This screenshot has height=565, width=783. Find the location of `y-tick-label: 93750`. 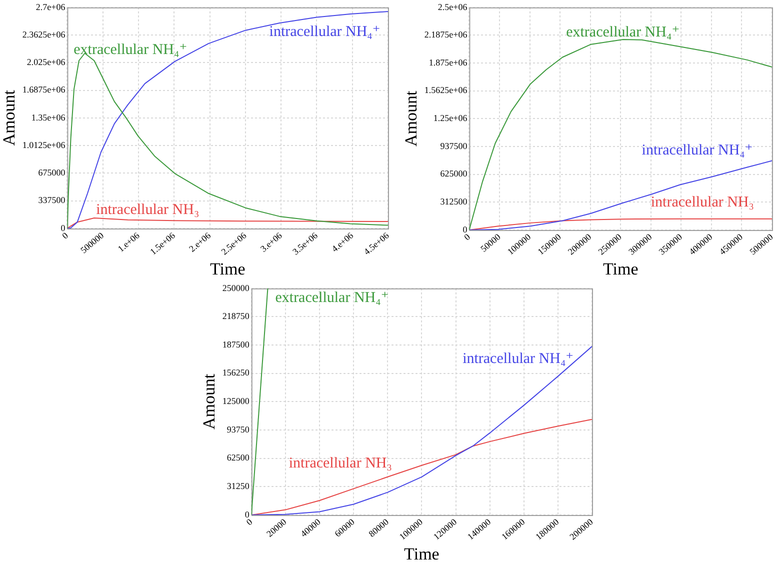

y-tick-label: 93750 is located at coordinates (238, 429).